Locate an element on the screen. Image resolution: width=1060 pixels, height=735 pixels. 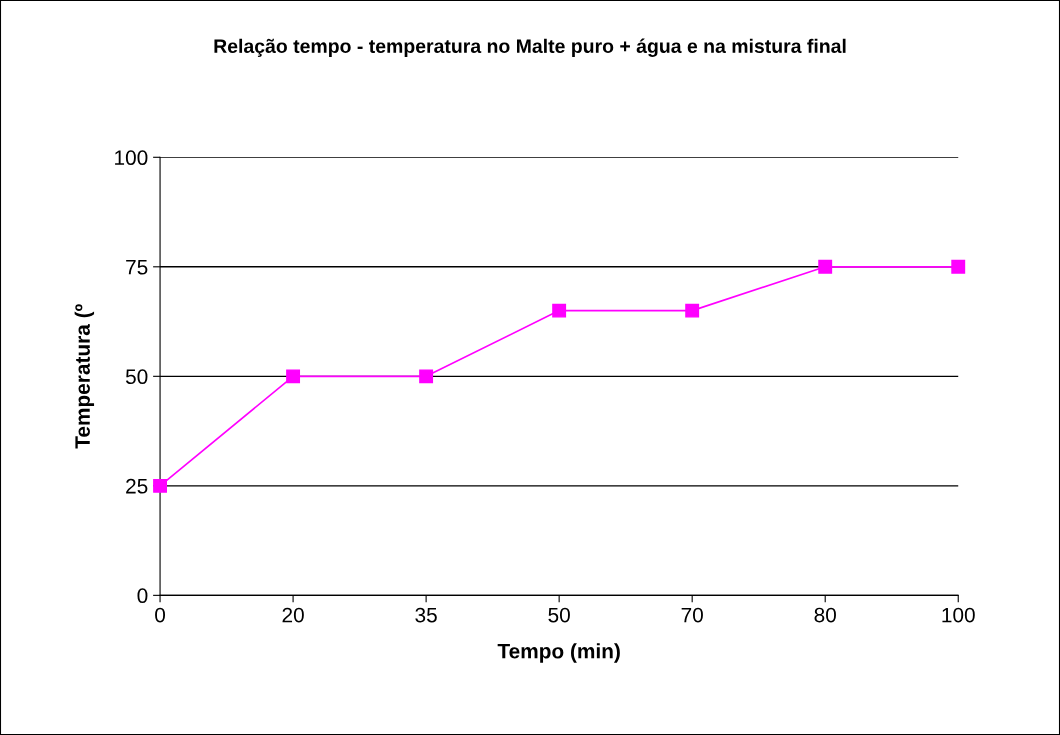
y-tick-label: 25 is located at coordinates (137, 486).